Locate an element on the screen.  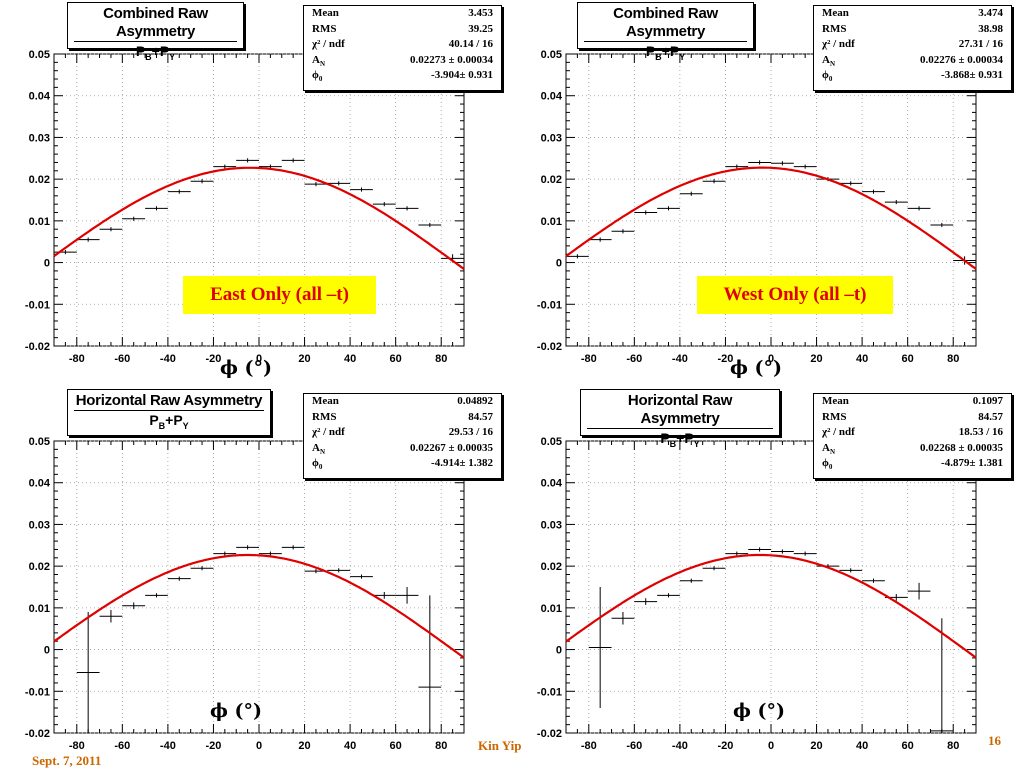
stat-row-phi0: ϕ0 -3.904± 0.931 is located at coordinates (402, 76).